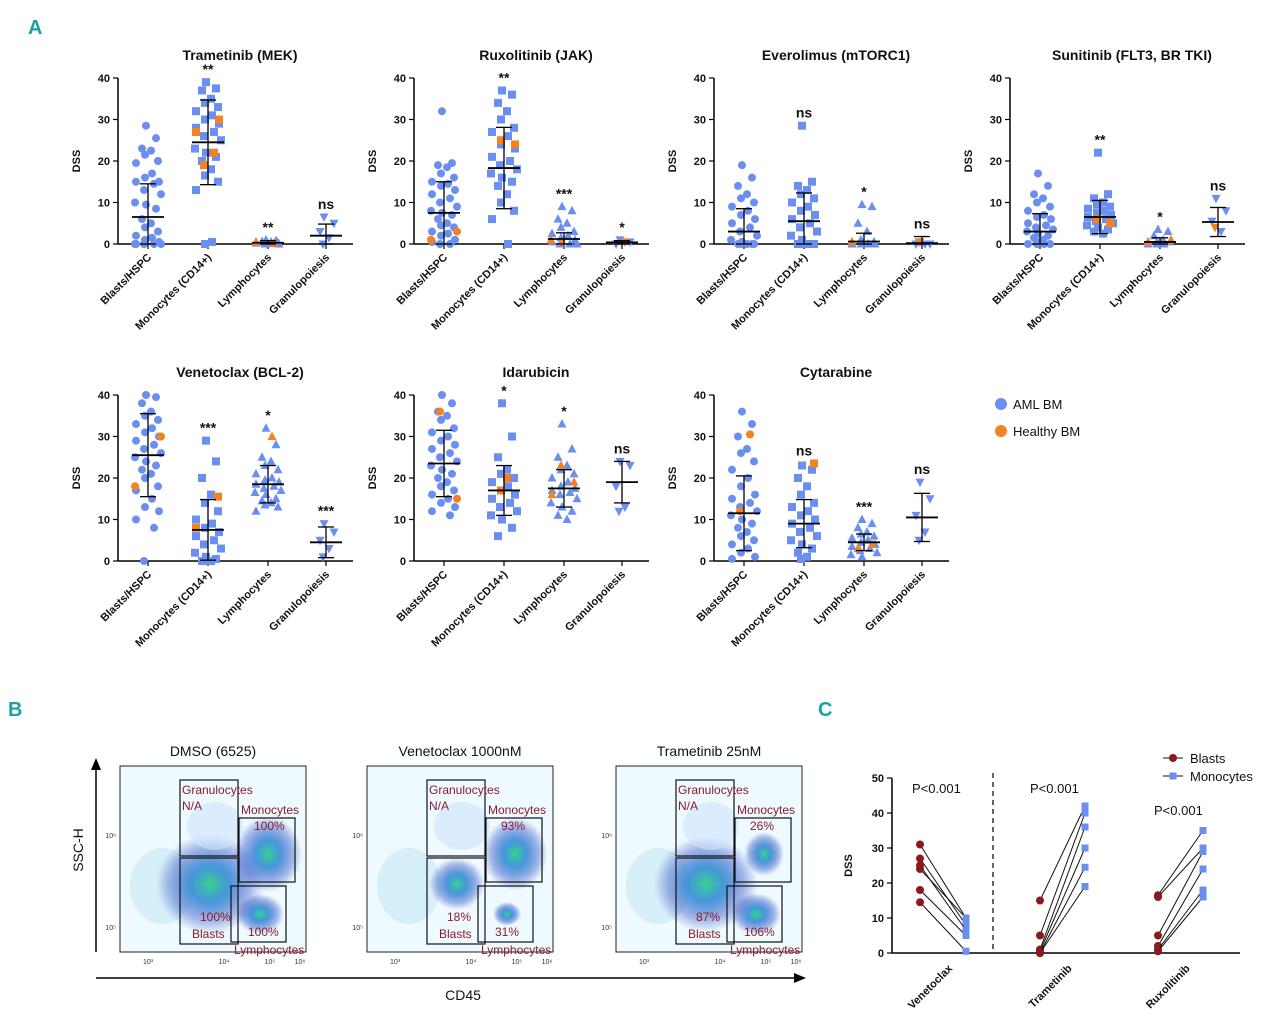 Image resolution: width=1280 pixels, height=1027 pixels. Describe the element at coordinates (759, 932) in the screenshot. I see `gate-lymphocytes-value: 106%` at that location.